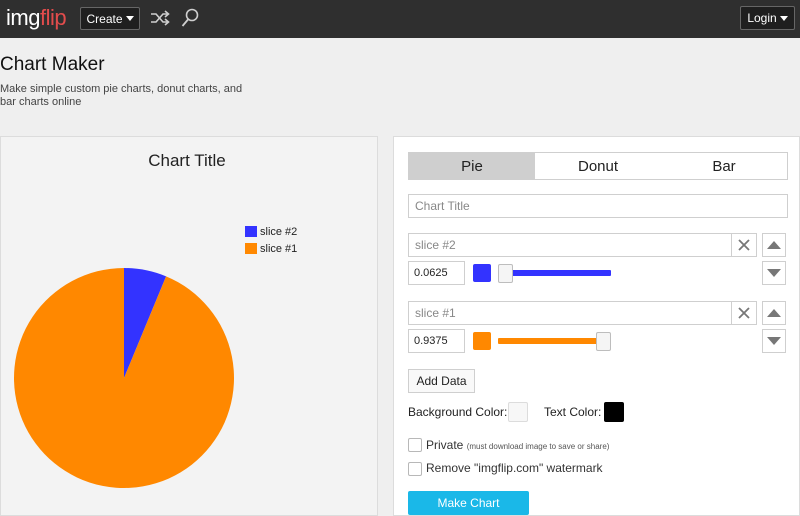  Describe the element at coordinates (436, 341) in the screenshot. I see `slice-value-input: 0.9375` at that location.